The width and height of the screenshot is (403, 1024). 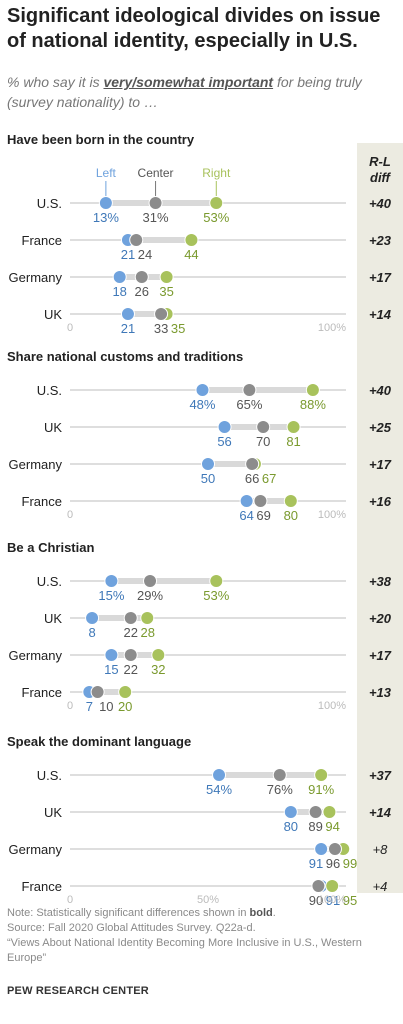 What do you see at coordinates (191, 254) in the screenshot?
I see `value-label-right: 44` at bounding box center [191, 254].